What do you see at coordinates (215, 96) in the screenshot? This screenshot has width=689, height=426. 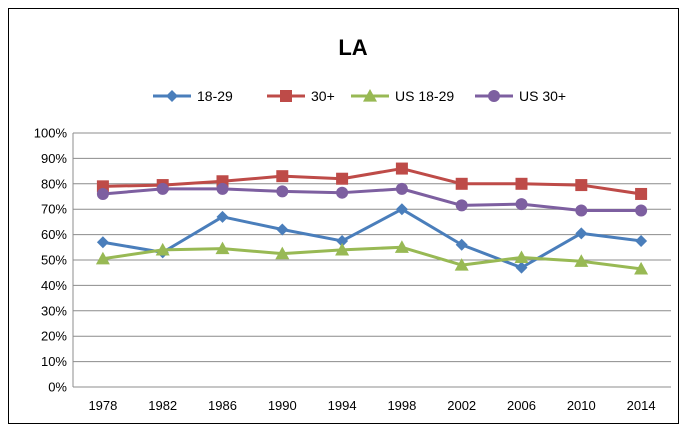 I see `legend-label: 18-29` at bounding box center [215, 96].